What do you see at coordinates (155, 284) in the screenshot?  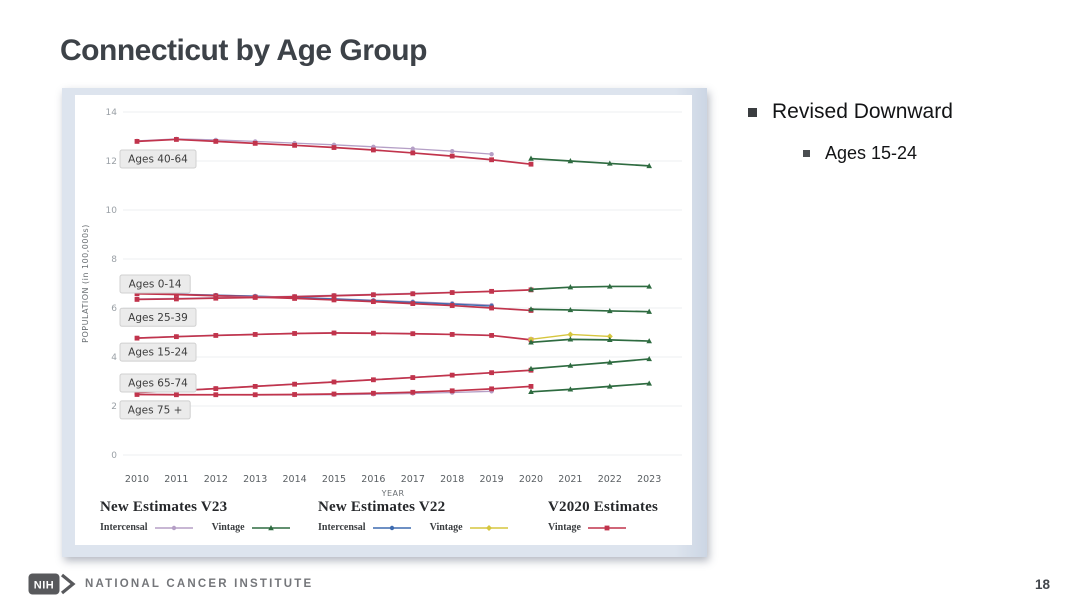 I see `svg-text: Ages 0-14` at bounding box center [155, 284].